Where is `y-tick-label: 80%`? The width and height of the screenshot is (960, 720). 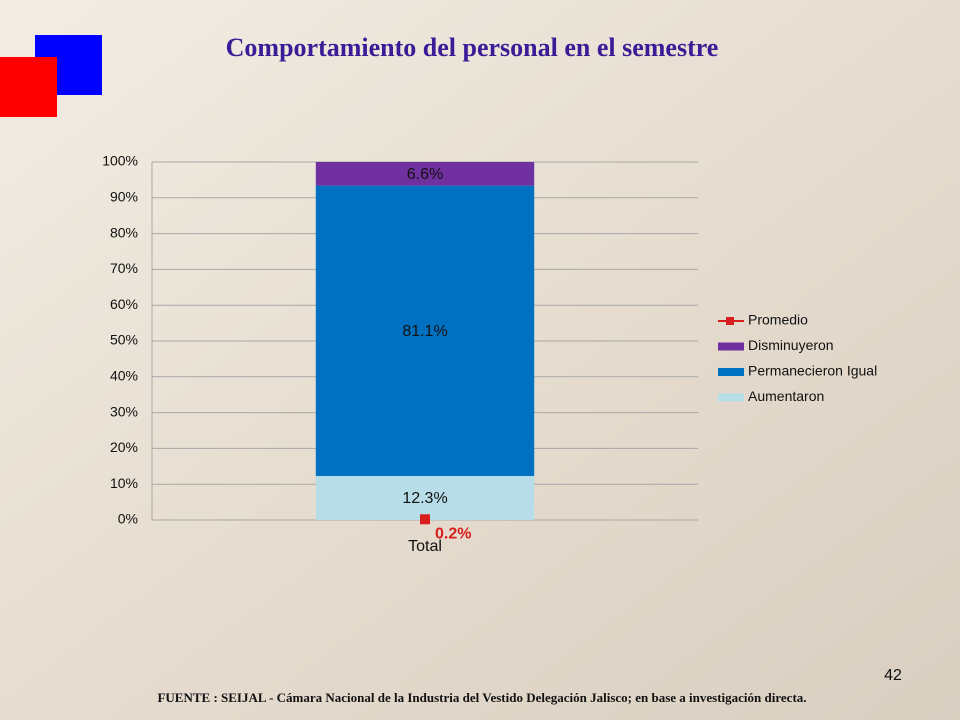
y-tick-label: 80% is located at coordinates (124, 232).